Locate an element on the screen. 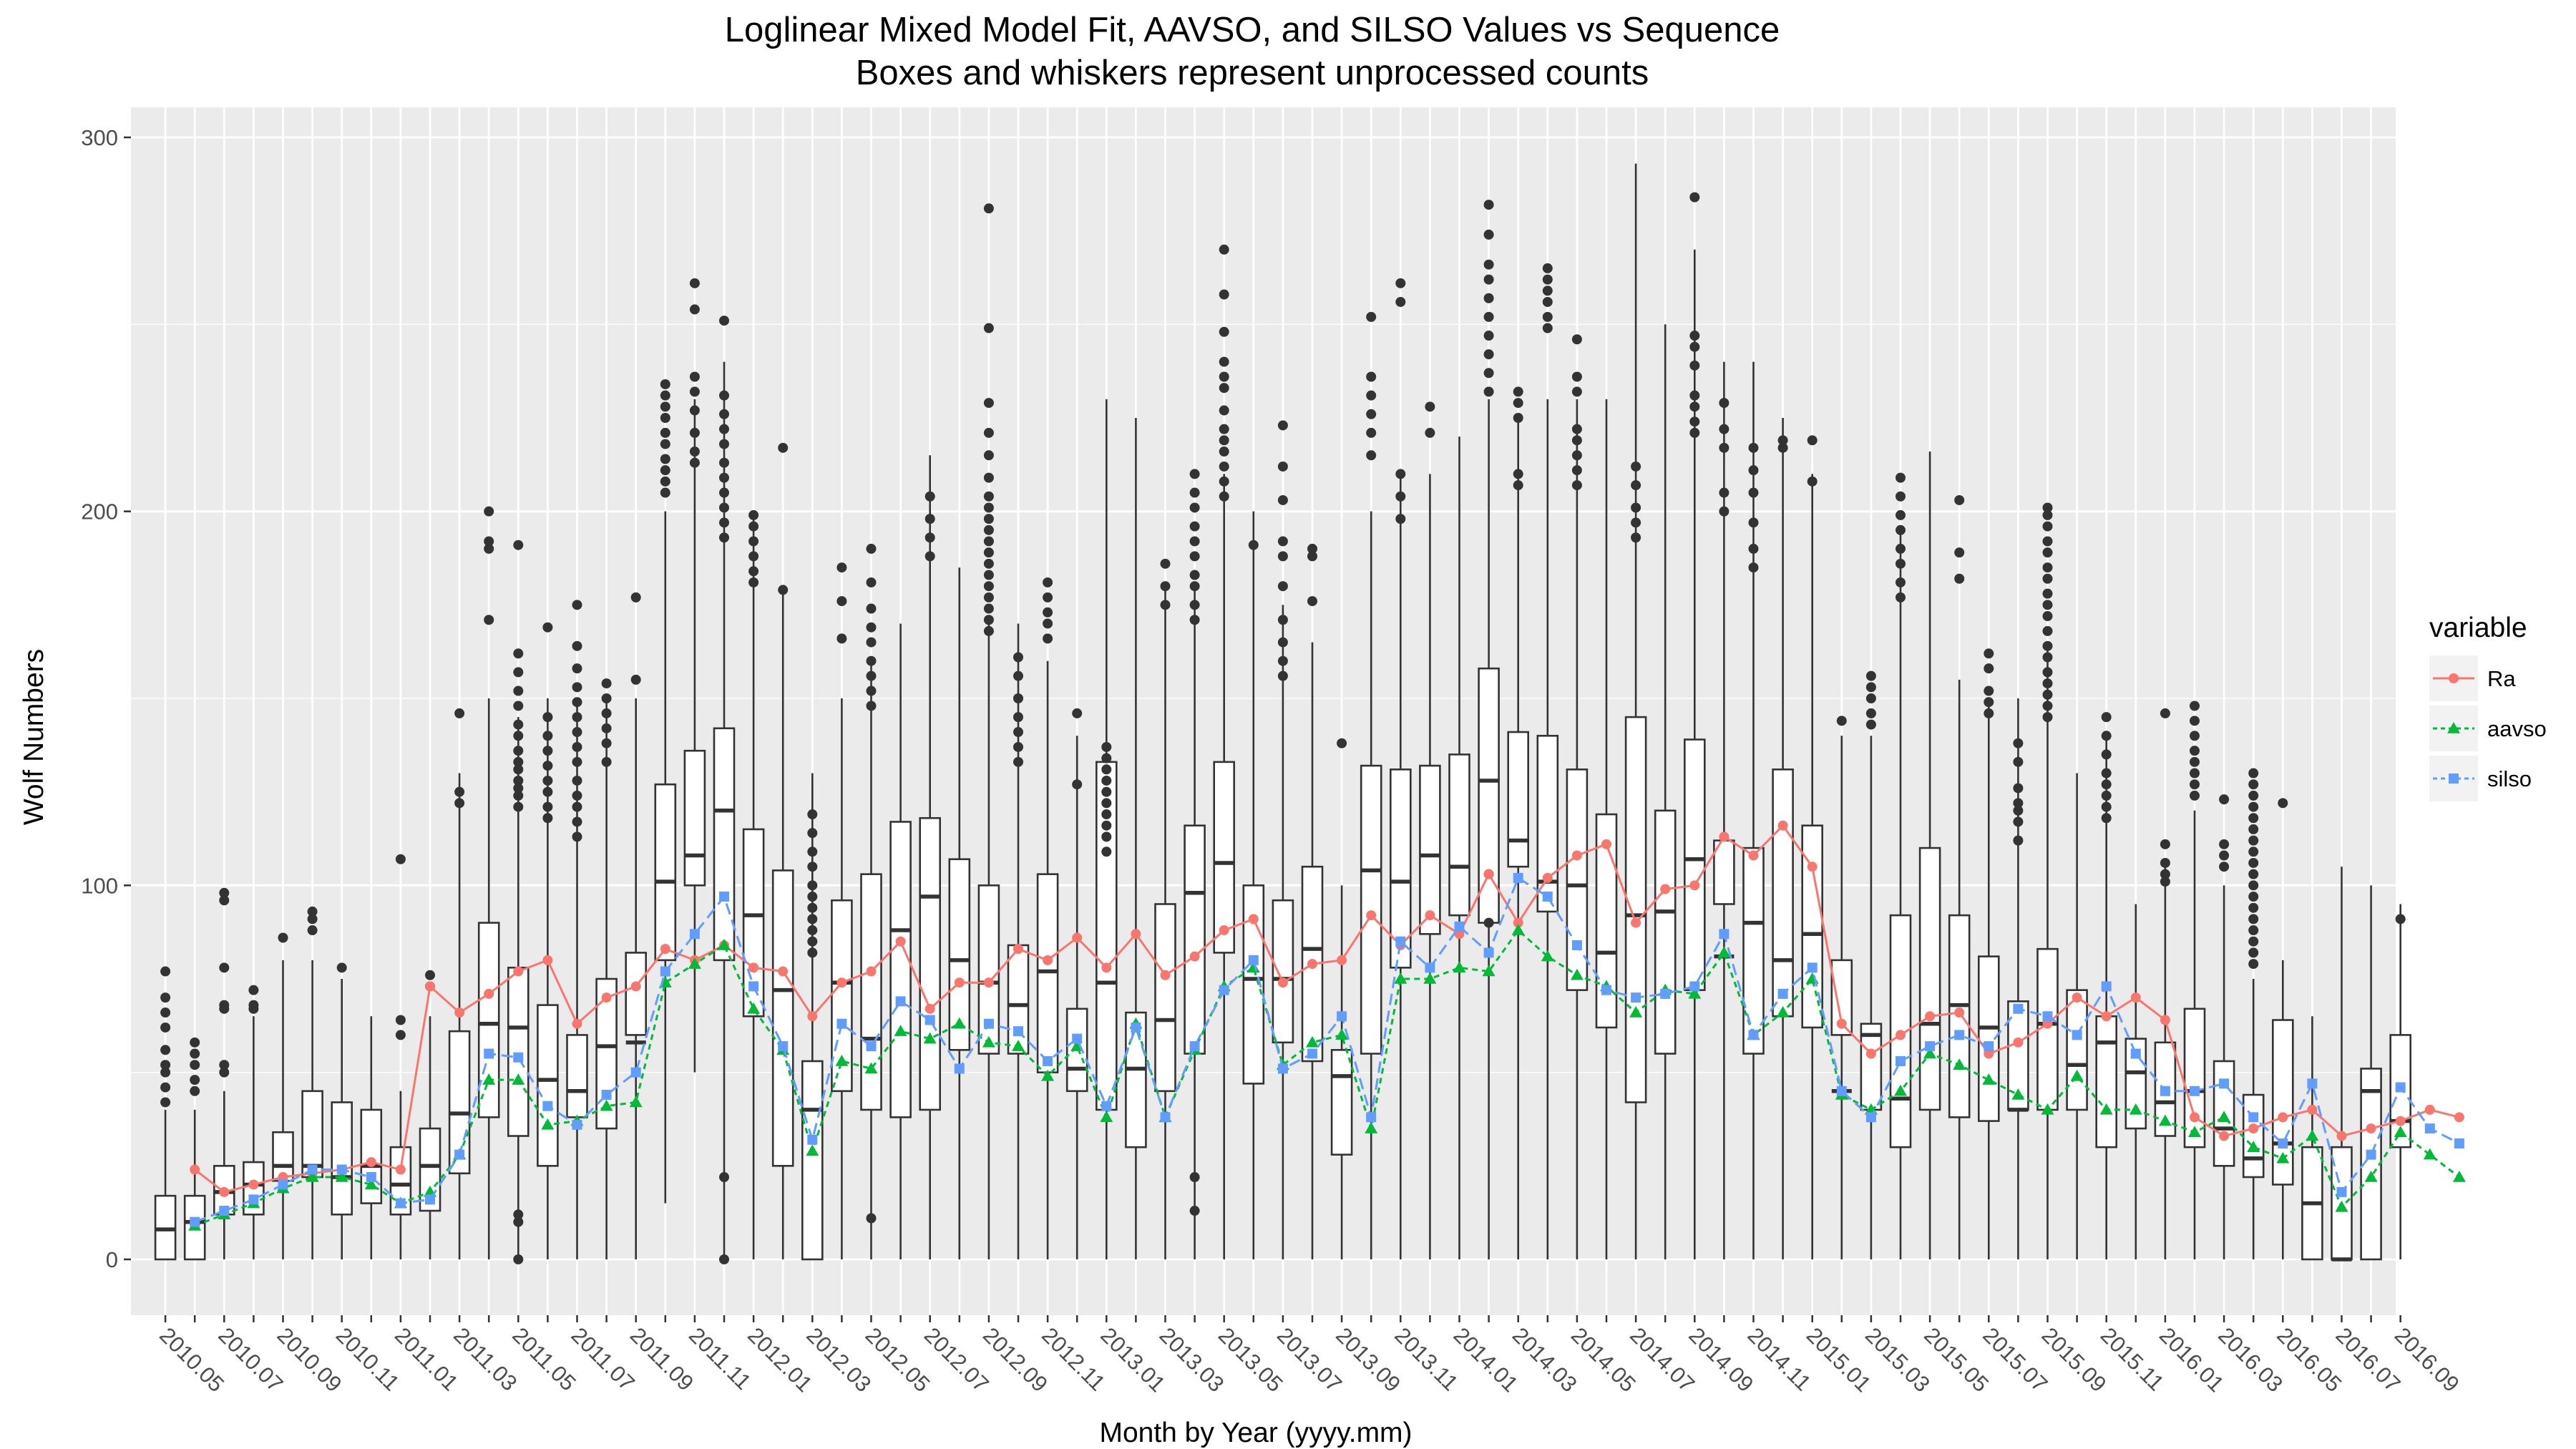 This screenshot has height=1449, width=2576. box-2014.08 is located at coordinates (1665, 791).